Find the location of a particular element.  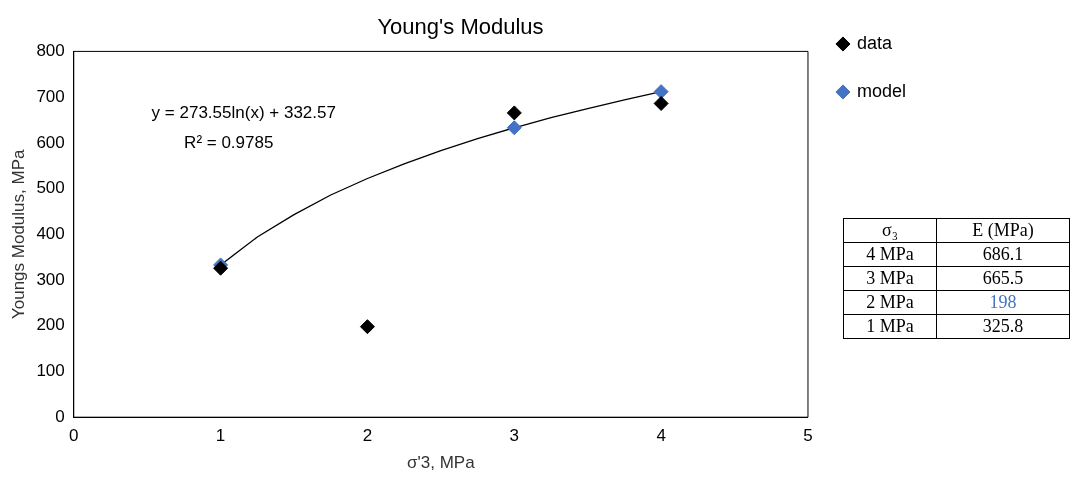

annotation: R² = 0.9785 is located at coordinates (229, 143).